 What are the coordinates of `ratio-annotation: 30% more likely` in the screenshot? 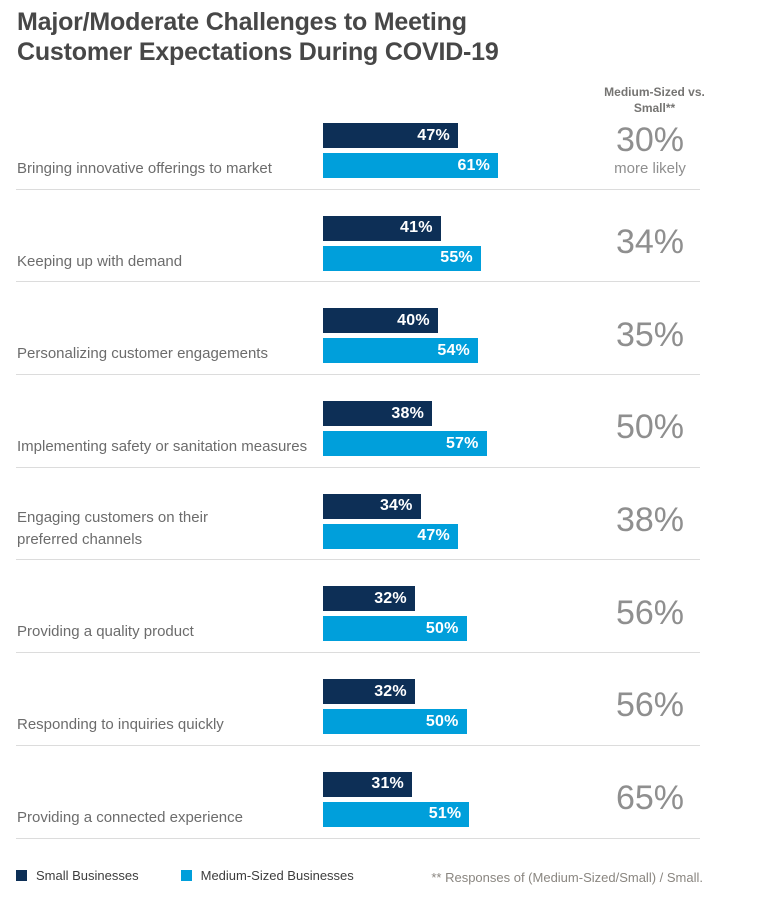 It's located at (650, 150).